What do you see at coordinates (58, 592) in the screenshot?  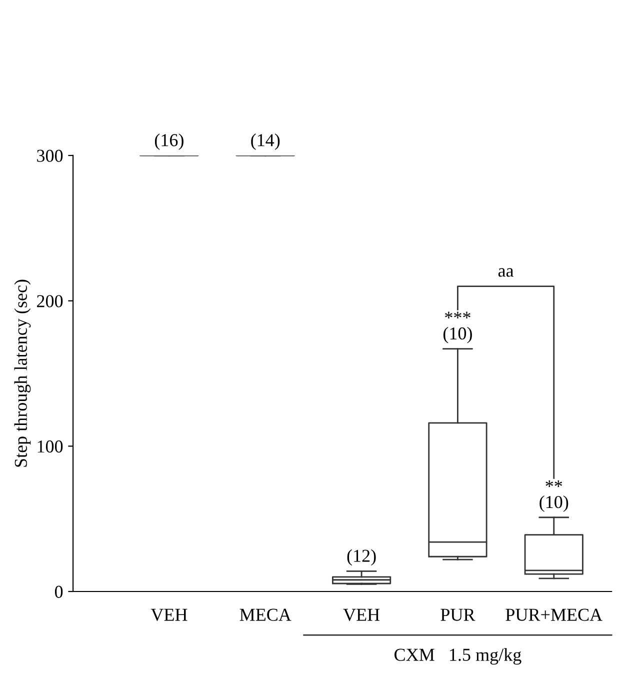 I see `y-tick-label: 0` at bounding box center [58, 592].